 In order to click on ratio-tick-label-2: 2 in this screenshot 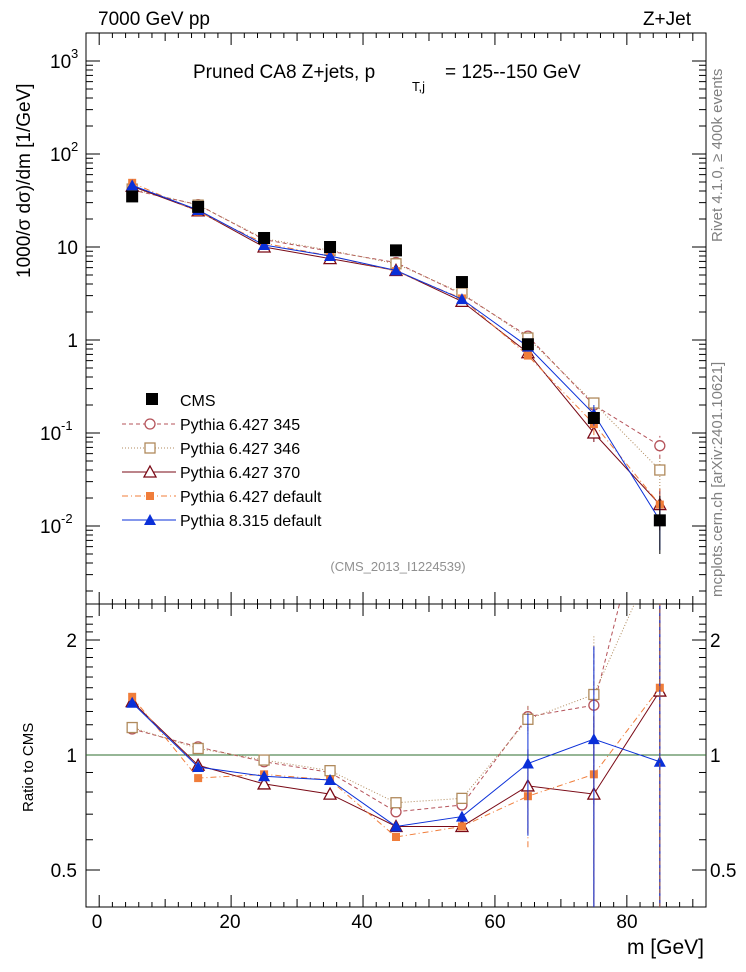, I will do `click(71, 641)`.